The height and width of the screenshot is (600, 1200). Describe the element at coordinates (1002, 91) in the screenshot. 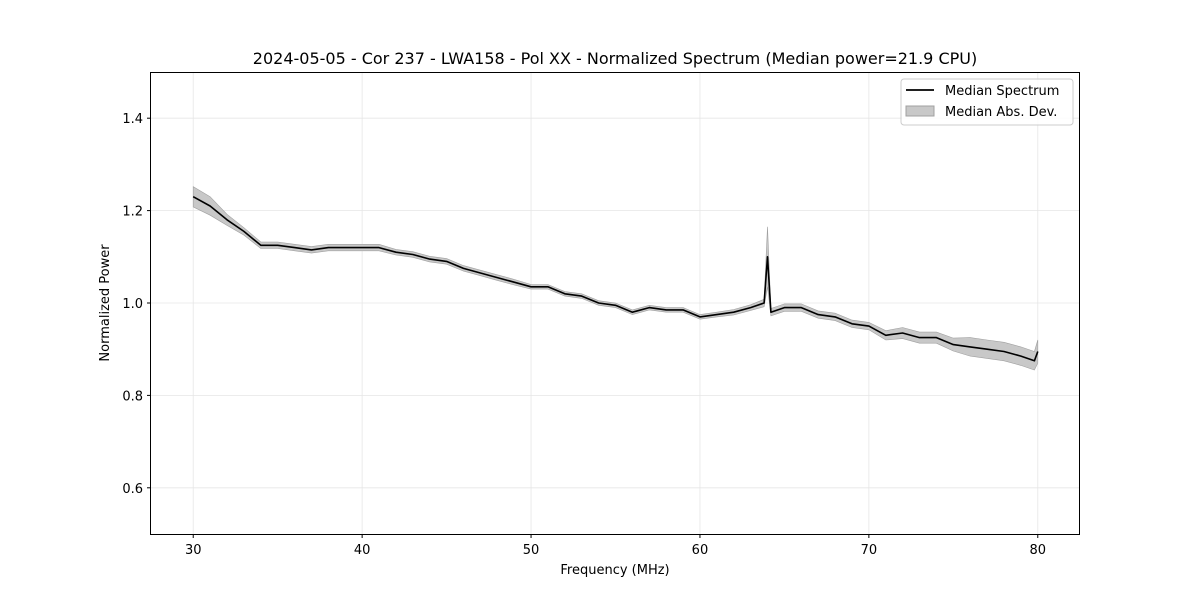

I see `legend-label-median-spectrum: Median Spectrum` at that location.